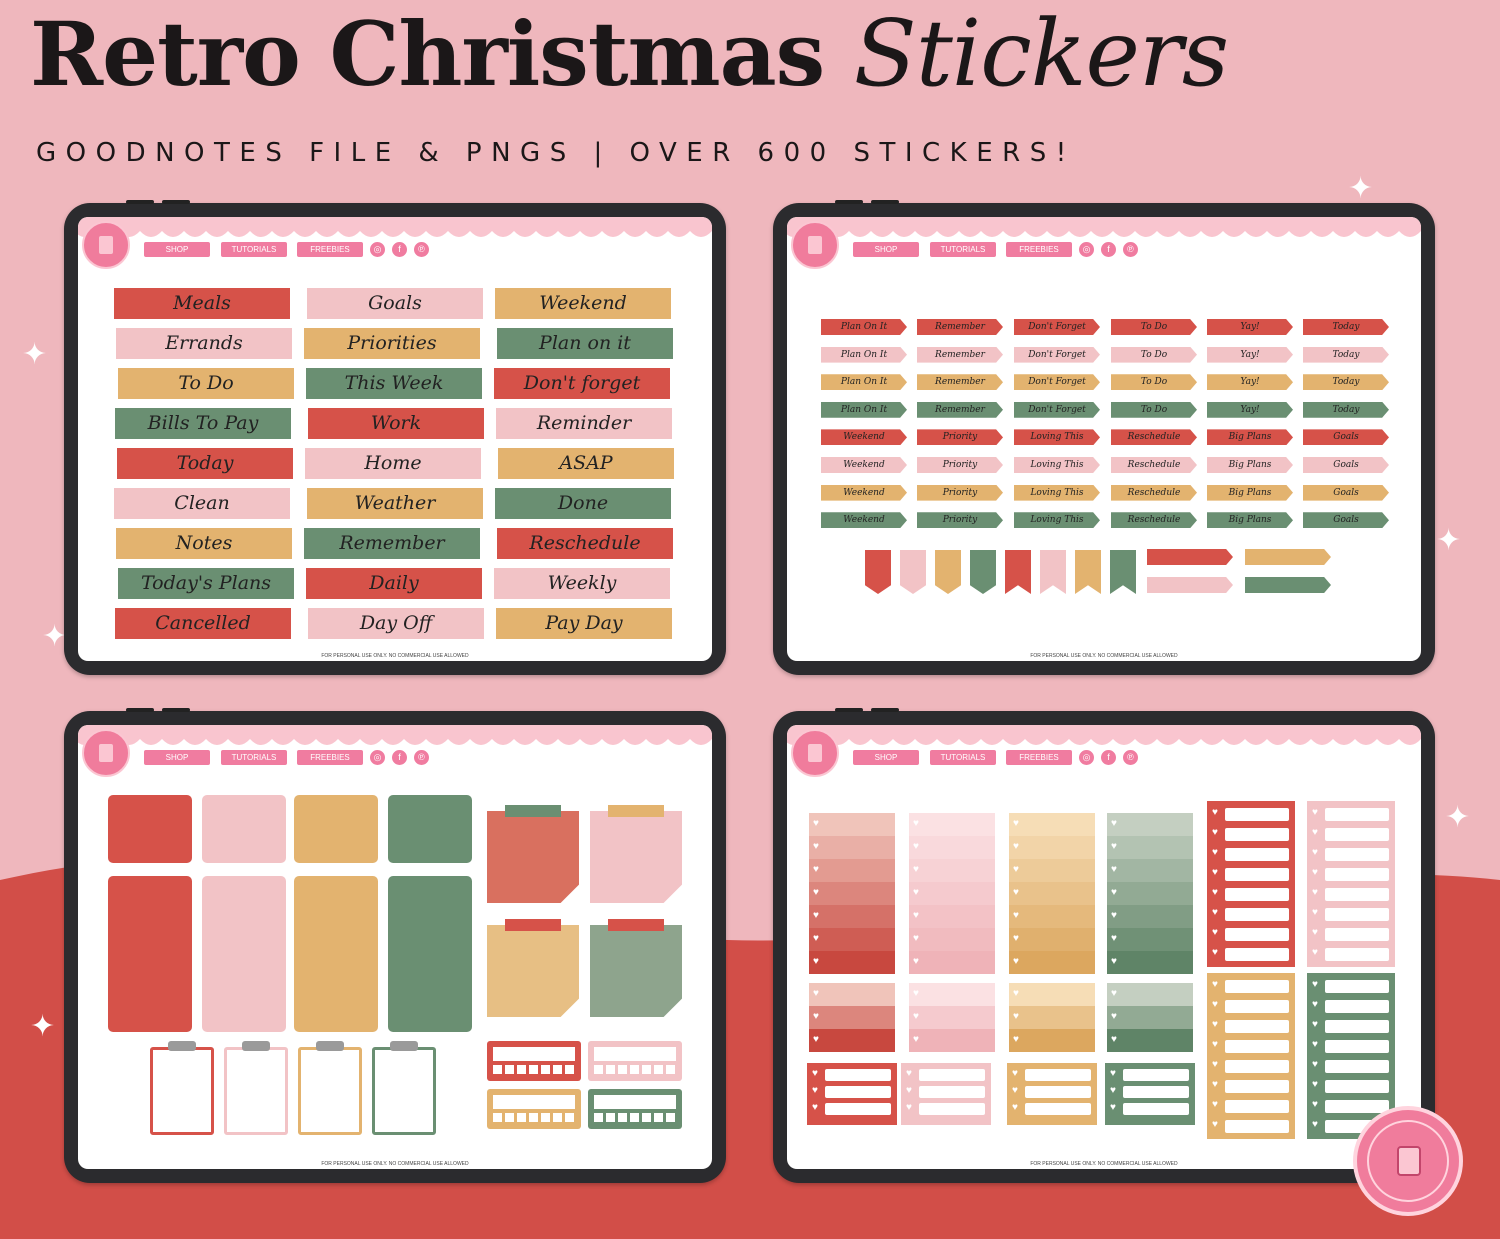 The height and width of the screenshot is (1239, 1500). I want to click on brand-logo, so click(106, 753).